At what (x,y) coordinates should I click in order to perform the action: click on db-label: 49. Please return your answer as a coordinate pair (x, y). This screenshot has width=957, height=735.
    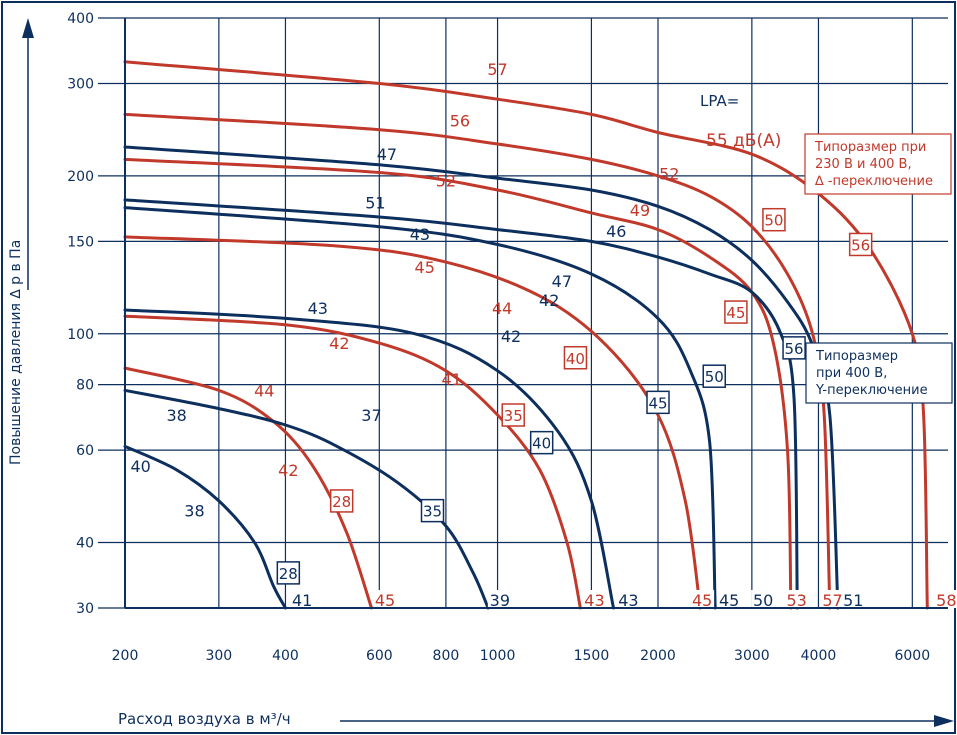
    Looking at the image, I should click on (640, 210).